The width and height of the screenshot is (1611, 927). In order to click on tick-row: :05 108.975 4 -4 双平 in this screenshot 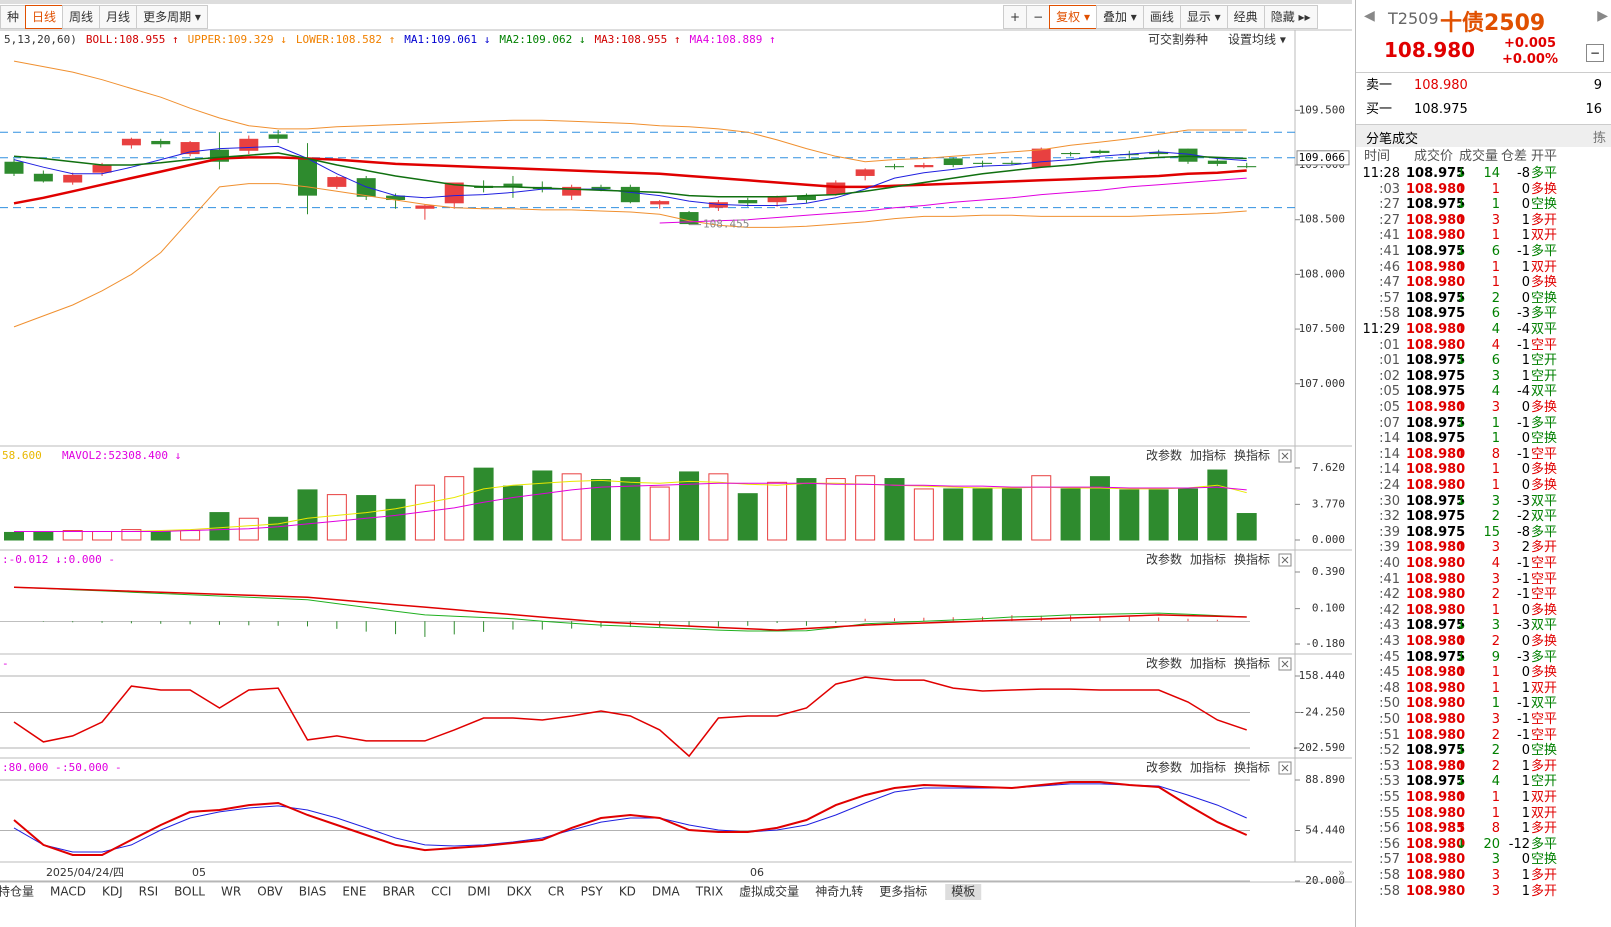, I will do `click(1483, 392)`.